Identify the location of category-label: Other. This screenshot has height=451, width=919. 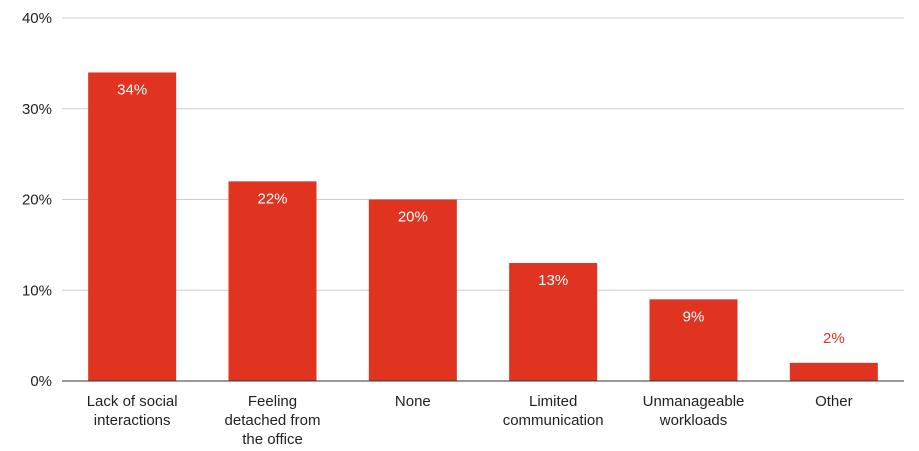
(834, 401).